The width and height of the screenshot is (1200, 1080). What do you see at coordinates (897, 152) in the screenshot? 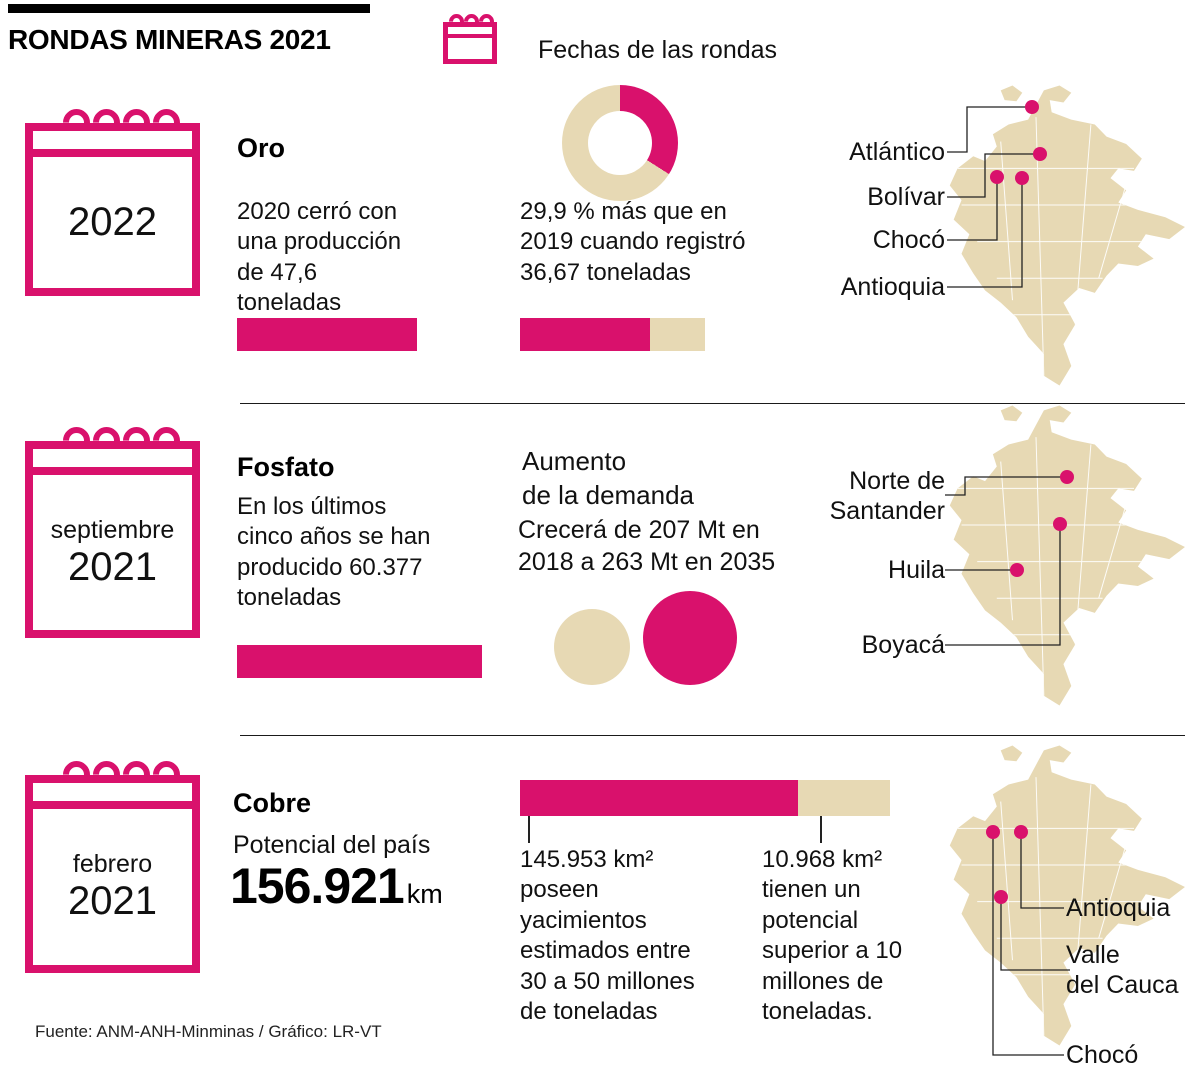
I see `map-label-atlantico: Atlántico` at bounding box center [897, 152].